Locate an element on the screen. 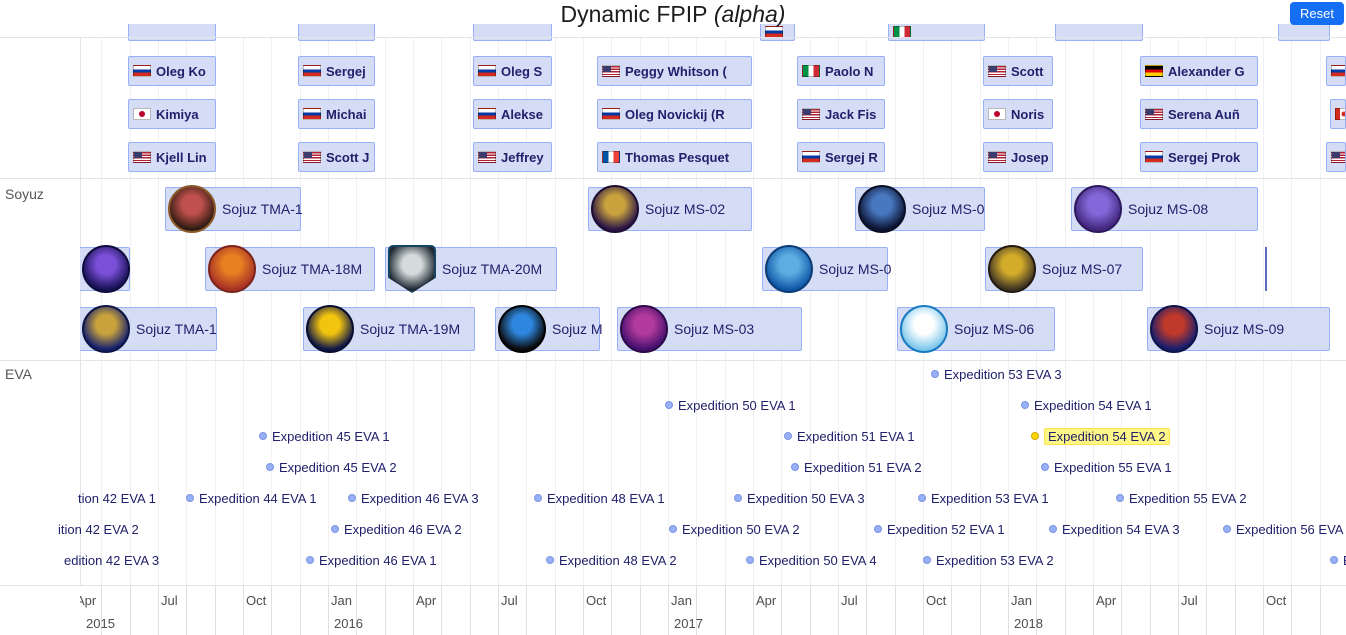 The width and height of the screenshot is (1346, 635). astronaut-item: Sergej is located at coordinates (336, 71).